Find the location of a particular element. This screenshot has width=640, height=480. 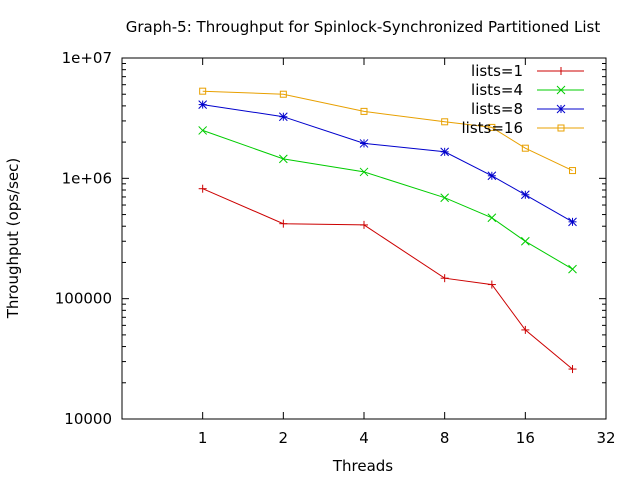

y-tick-label: 1e+06 is located at coordinates (87, 178).